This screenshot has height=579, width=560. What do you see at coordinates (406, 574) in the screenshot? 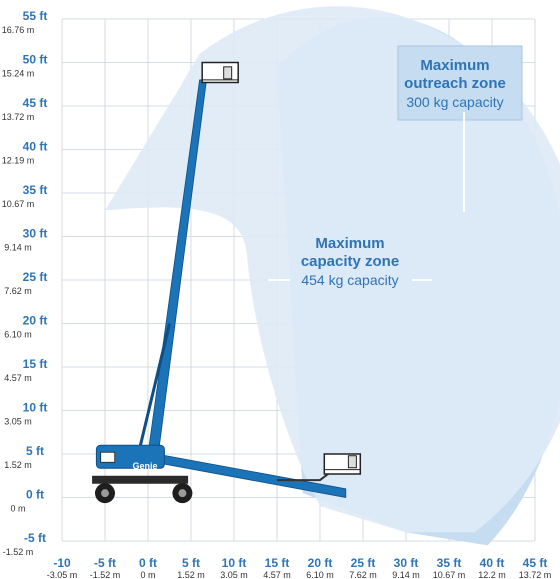
I see `x-tick-label-m: 9.14 m` at bounding box center [406, 574].